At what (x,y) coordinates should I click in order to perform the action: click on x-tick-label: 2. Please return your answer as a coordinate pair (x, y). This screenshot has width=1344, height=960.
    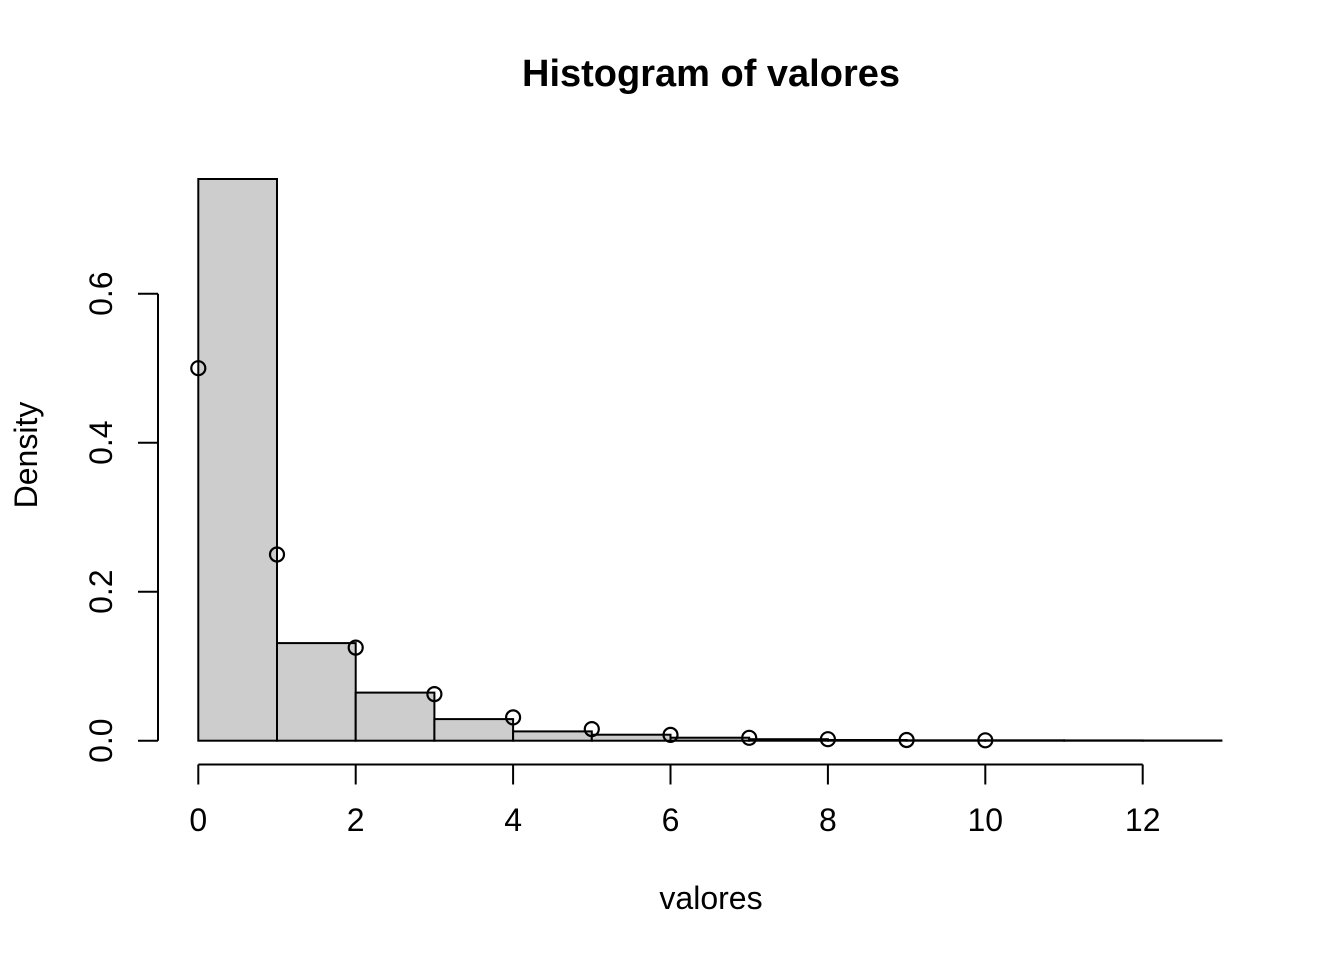
    Looking at the image, I should click on (356, 820).